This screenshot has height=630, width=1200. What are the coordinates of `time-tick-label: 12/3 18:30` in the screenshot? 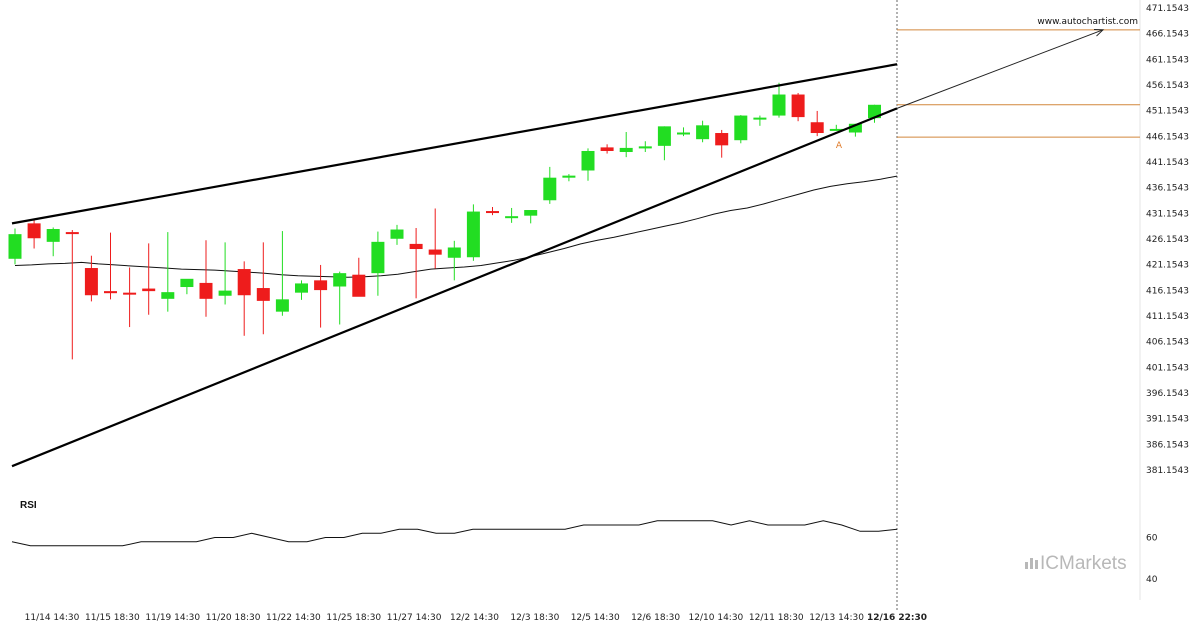 It's located at (534, 618).